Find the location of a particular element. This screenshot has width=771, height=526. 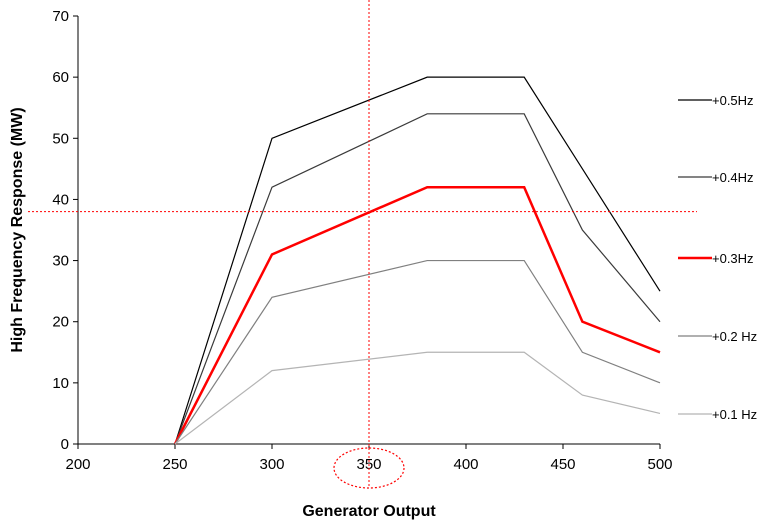

x-tick-label: 400 is located at coordinates (465, 464).